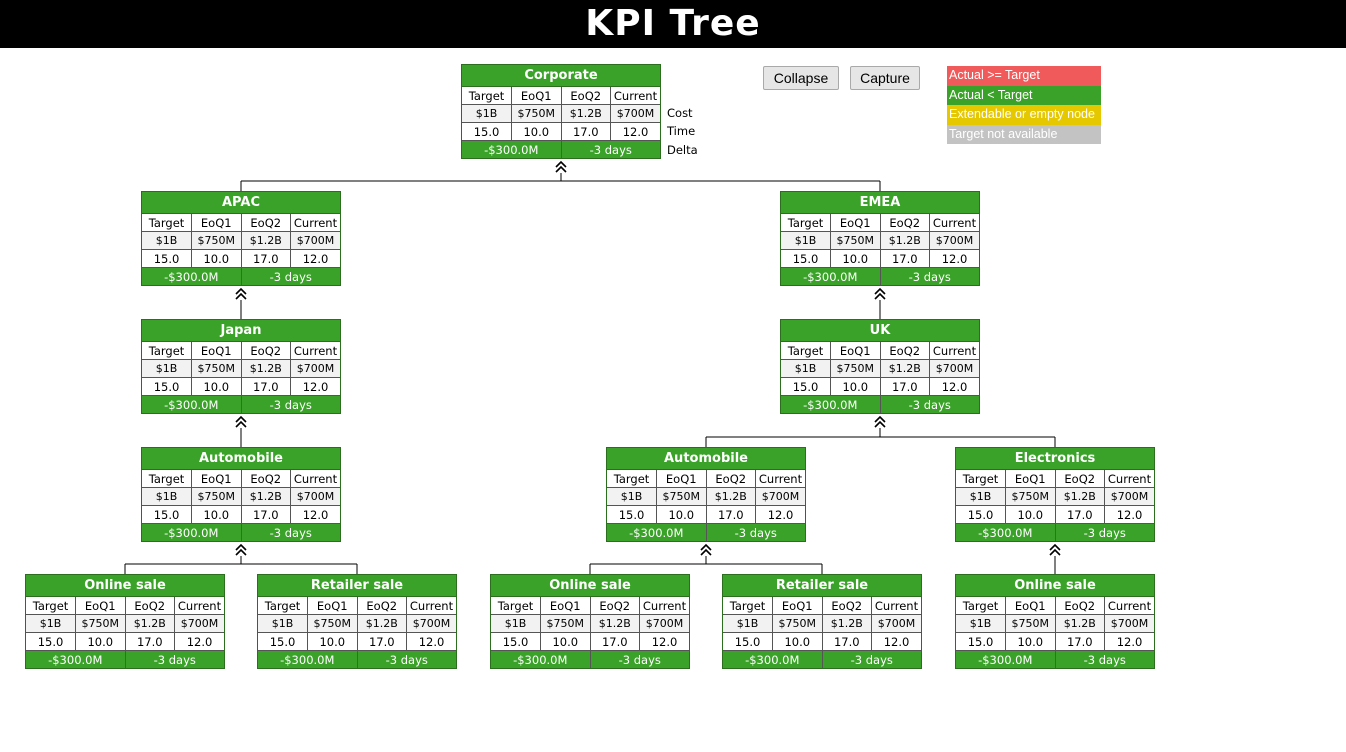 This screenshot has height=752, width=1346. What do you see at coordinates (561, 76) in the screenshot?
I see `node-title: Corporate` at bounding box center [561, 76].